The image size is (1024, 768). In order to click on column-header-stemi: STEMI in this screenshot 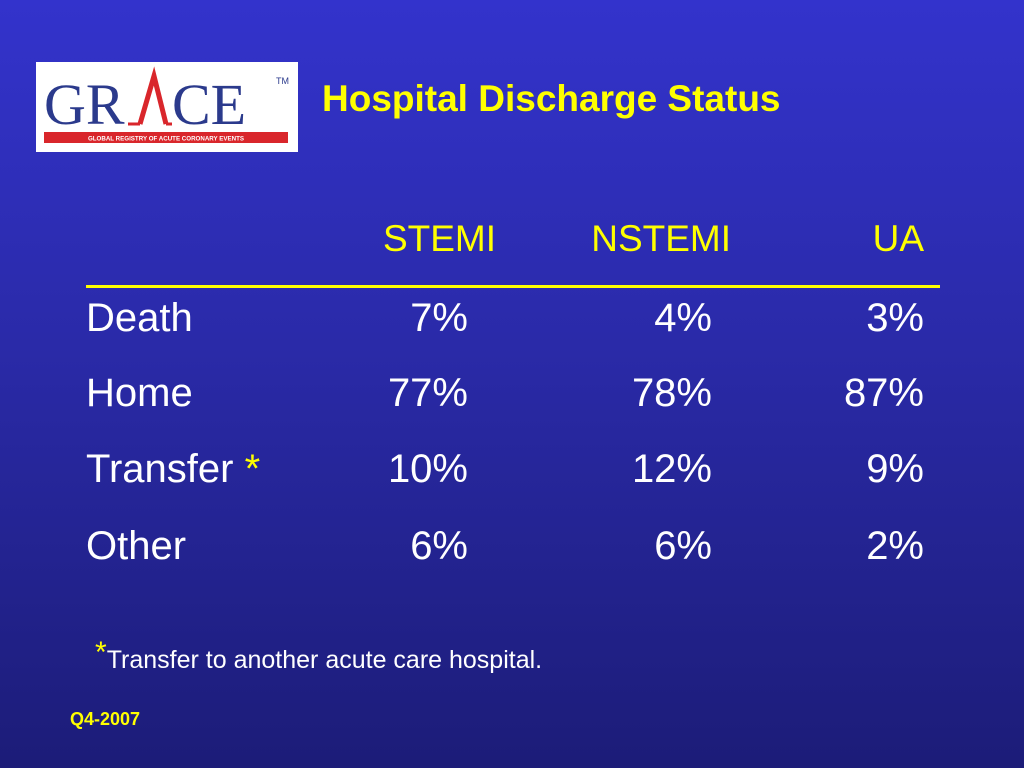, I will do `click(439, 238)`.